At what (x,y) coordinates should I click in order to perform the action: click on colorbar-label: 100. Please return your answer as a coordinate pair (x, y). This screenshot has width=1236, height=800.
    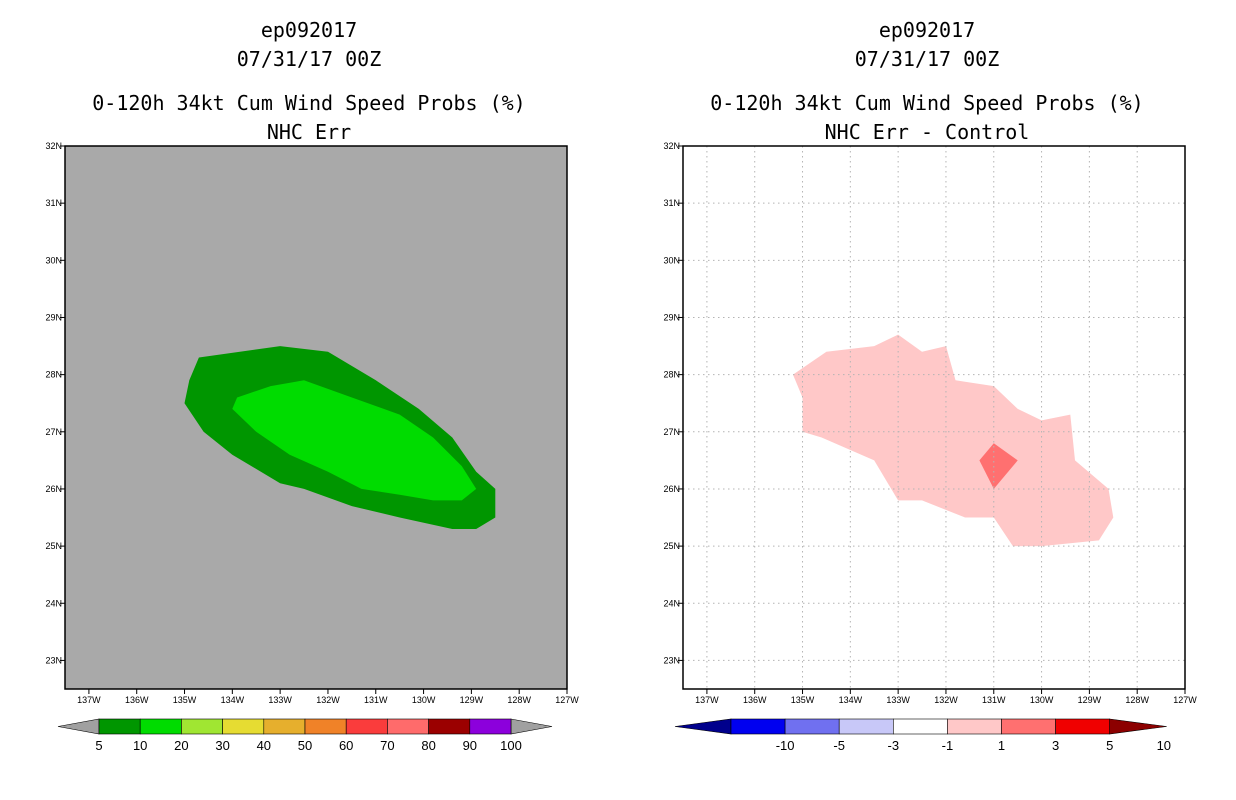
    Looking at the image, I should click on (511, 745).